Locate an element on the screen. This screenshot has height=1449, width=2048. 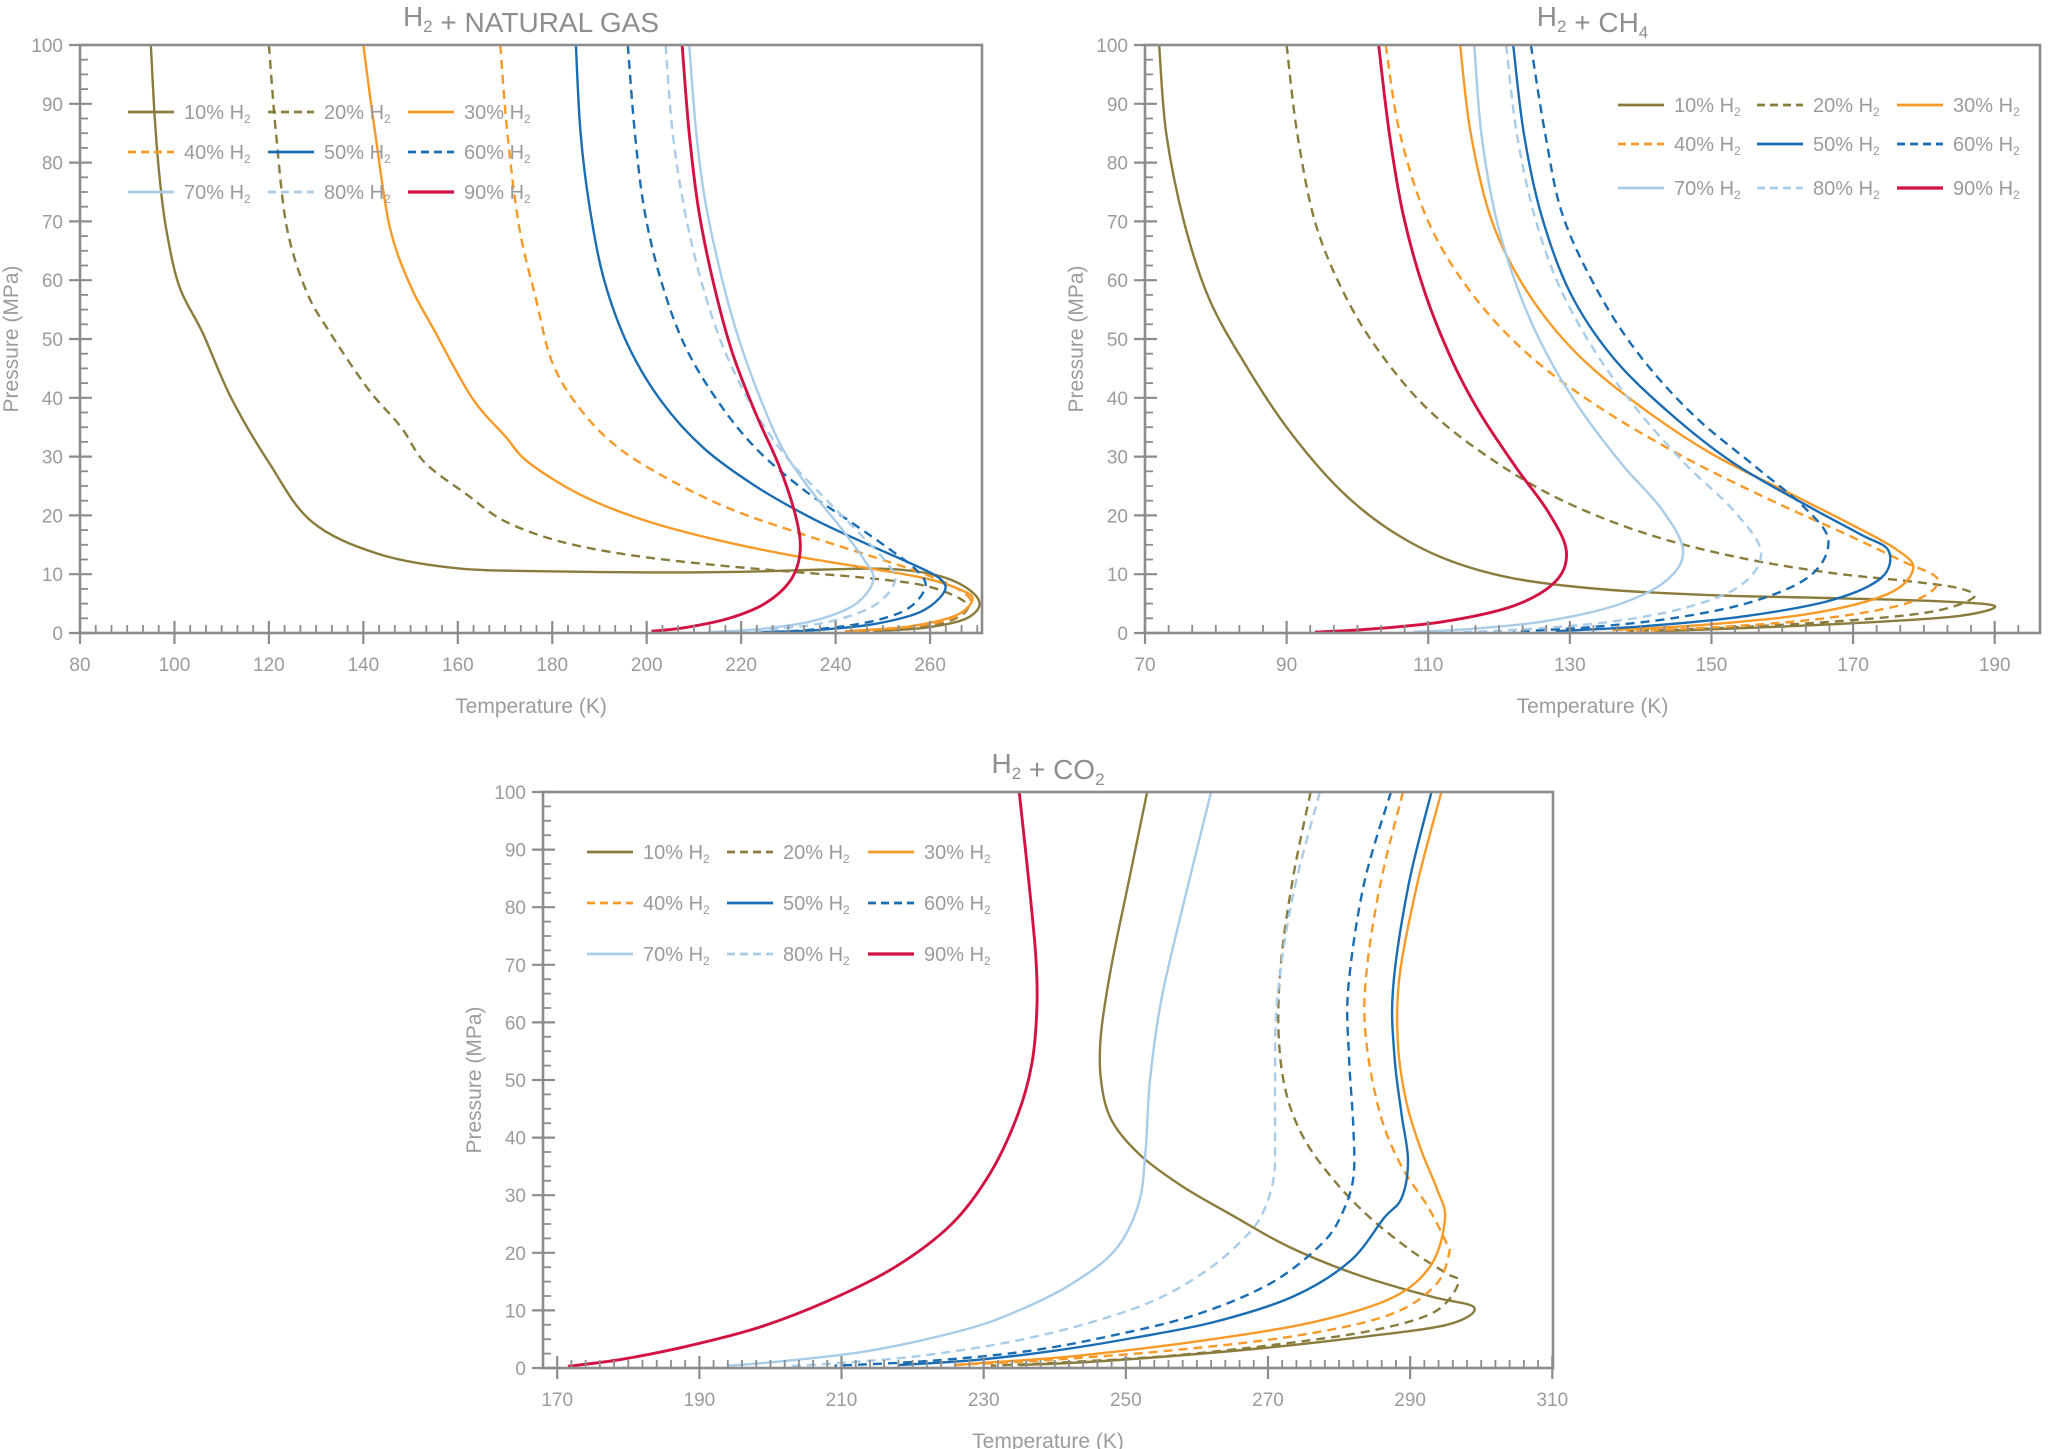
y-axis-label-h2-co2: Pressure (MPa) is located at coordinates (474, 1079).